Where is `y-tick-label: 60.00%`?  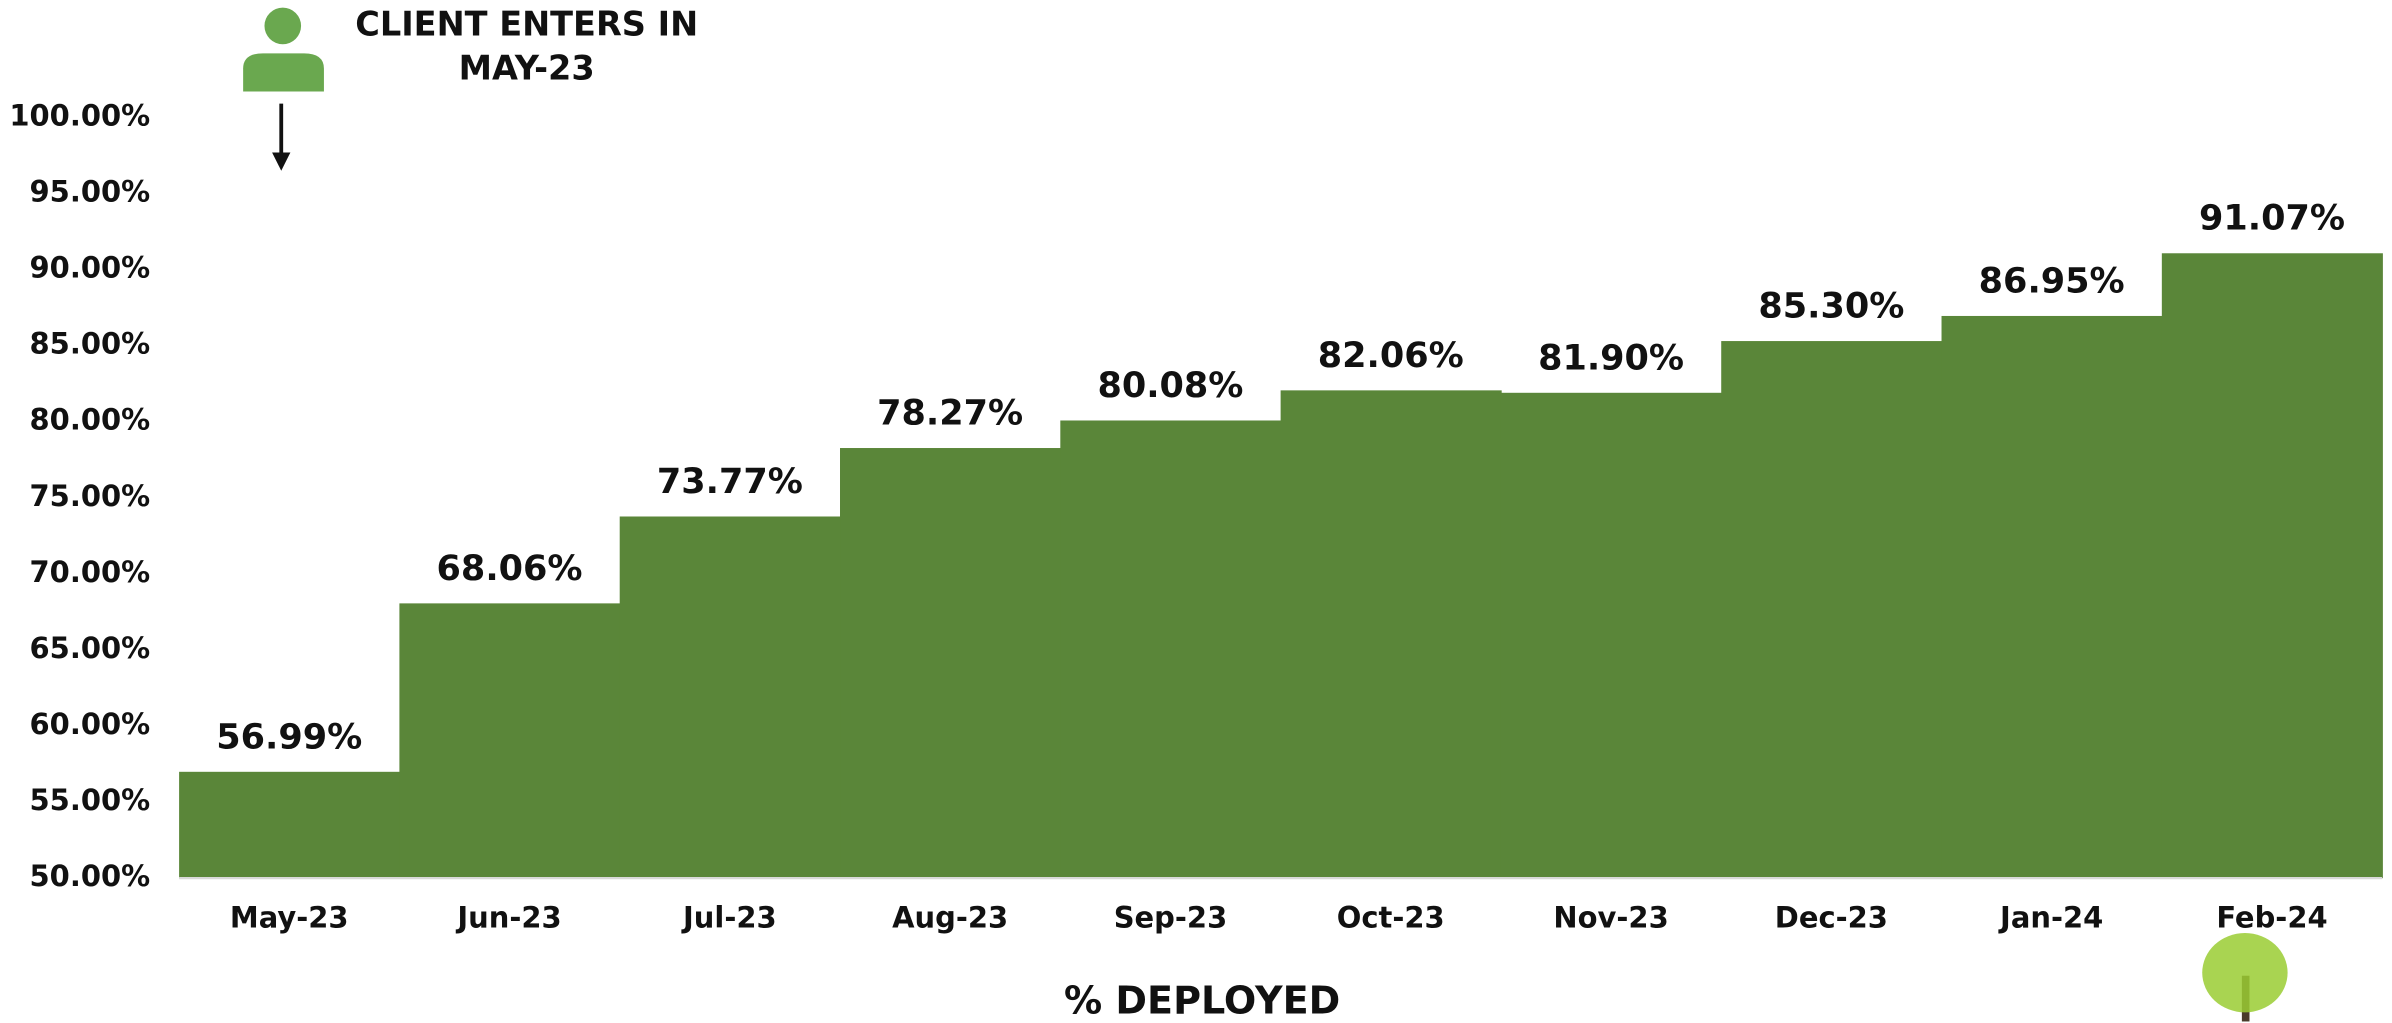 y-tick-label: 60.00% is located at coordinates (90, 724).